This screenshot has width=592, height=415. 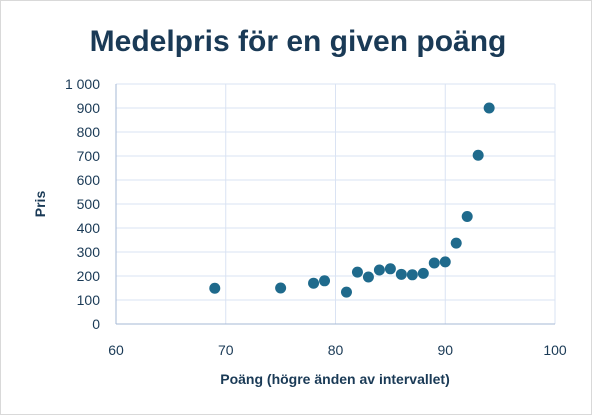 What do you see at coordinates (40, 204) in the screenshot?
I see `y-axis-title: Pris` at bounding box center [40, 204].